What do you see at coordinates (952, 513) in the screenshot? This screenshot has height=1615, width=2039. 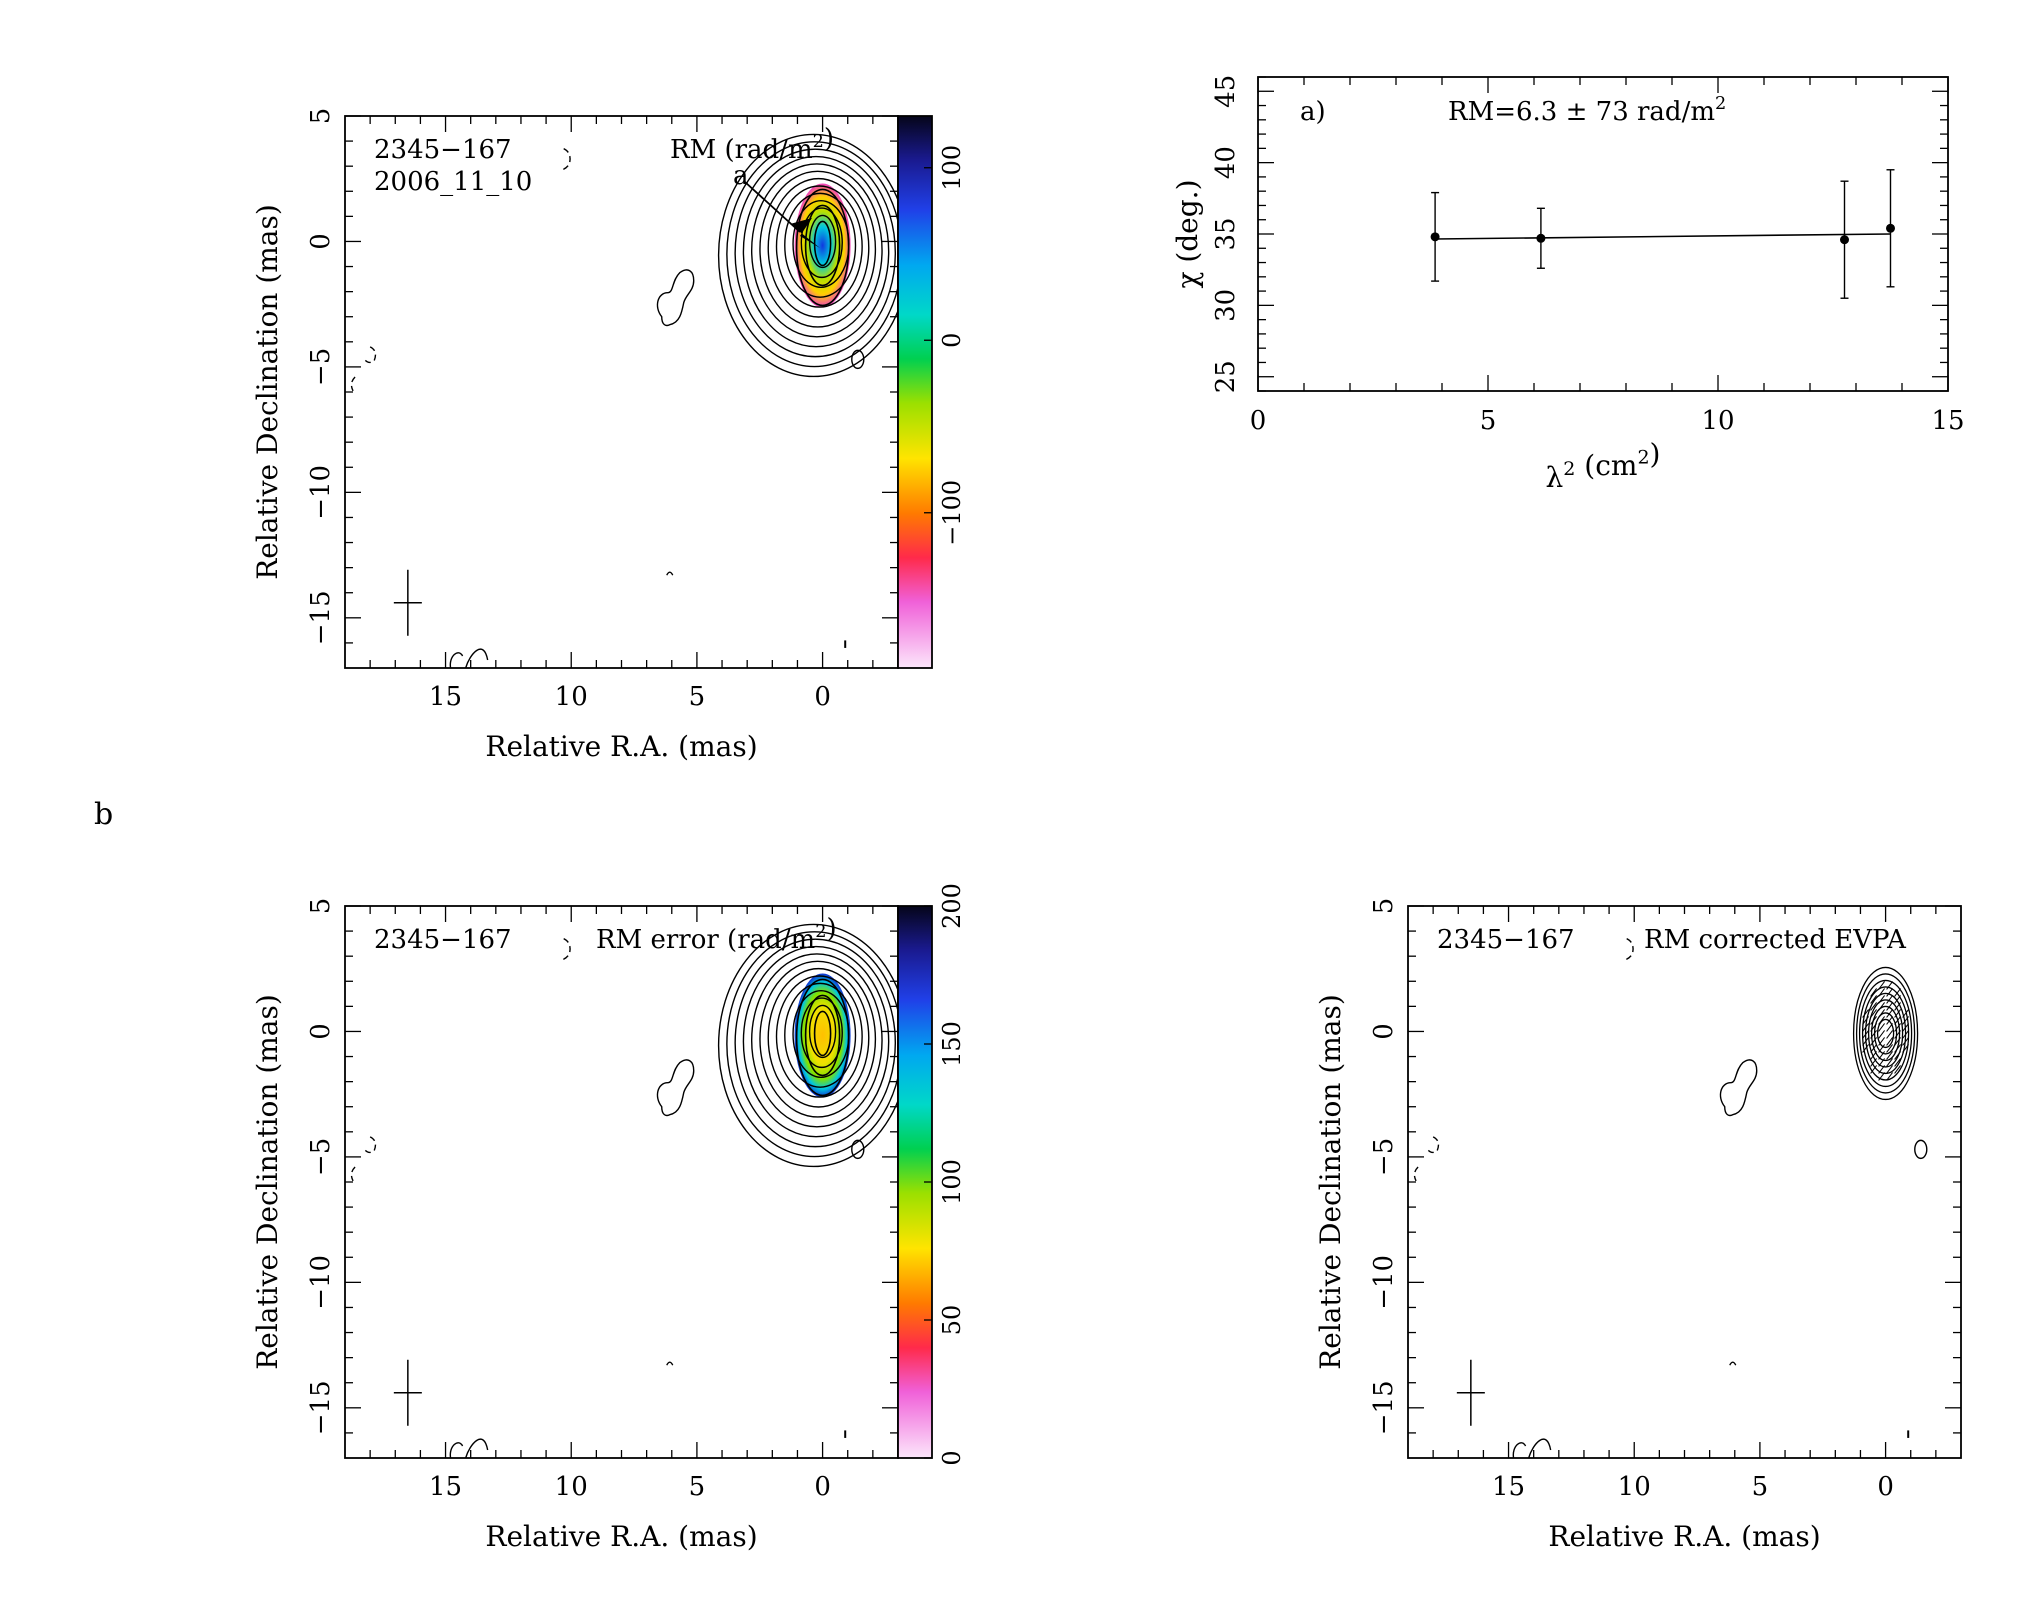 I see `colorbar-tick-label: −100` at bounding box center [952, 513].